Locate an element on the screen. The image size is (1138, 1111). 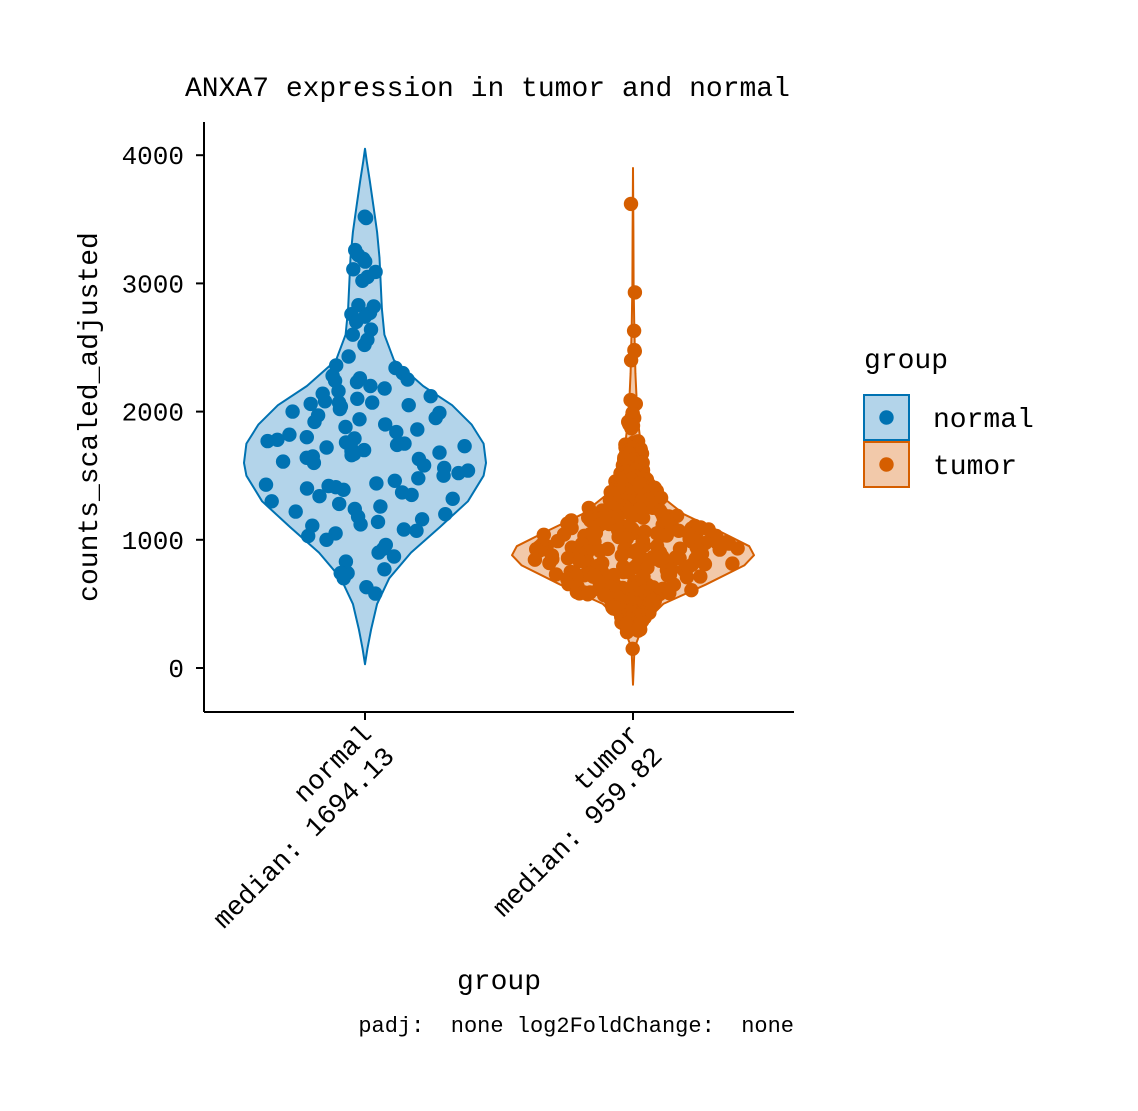
legend-title: group is located at coordinates (906, 361).